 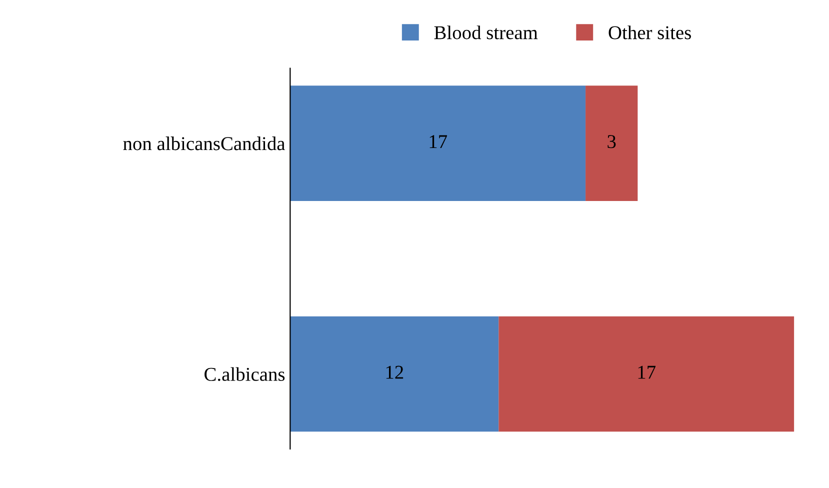 I want to click on data-label: 12, so click(x=395, y=372).